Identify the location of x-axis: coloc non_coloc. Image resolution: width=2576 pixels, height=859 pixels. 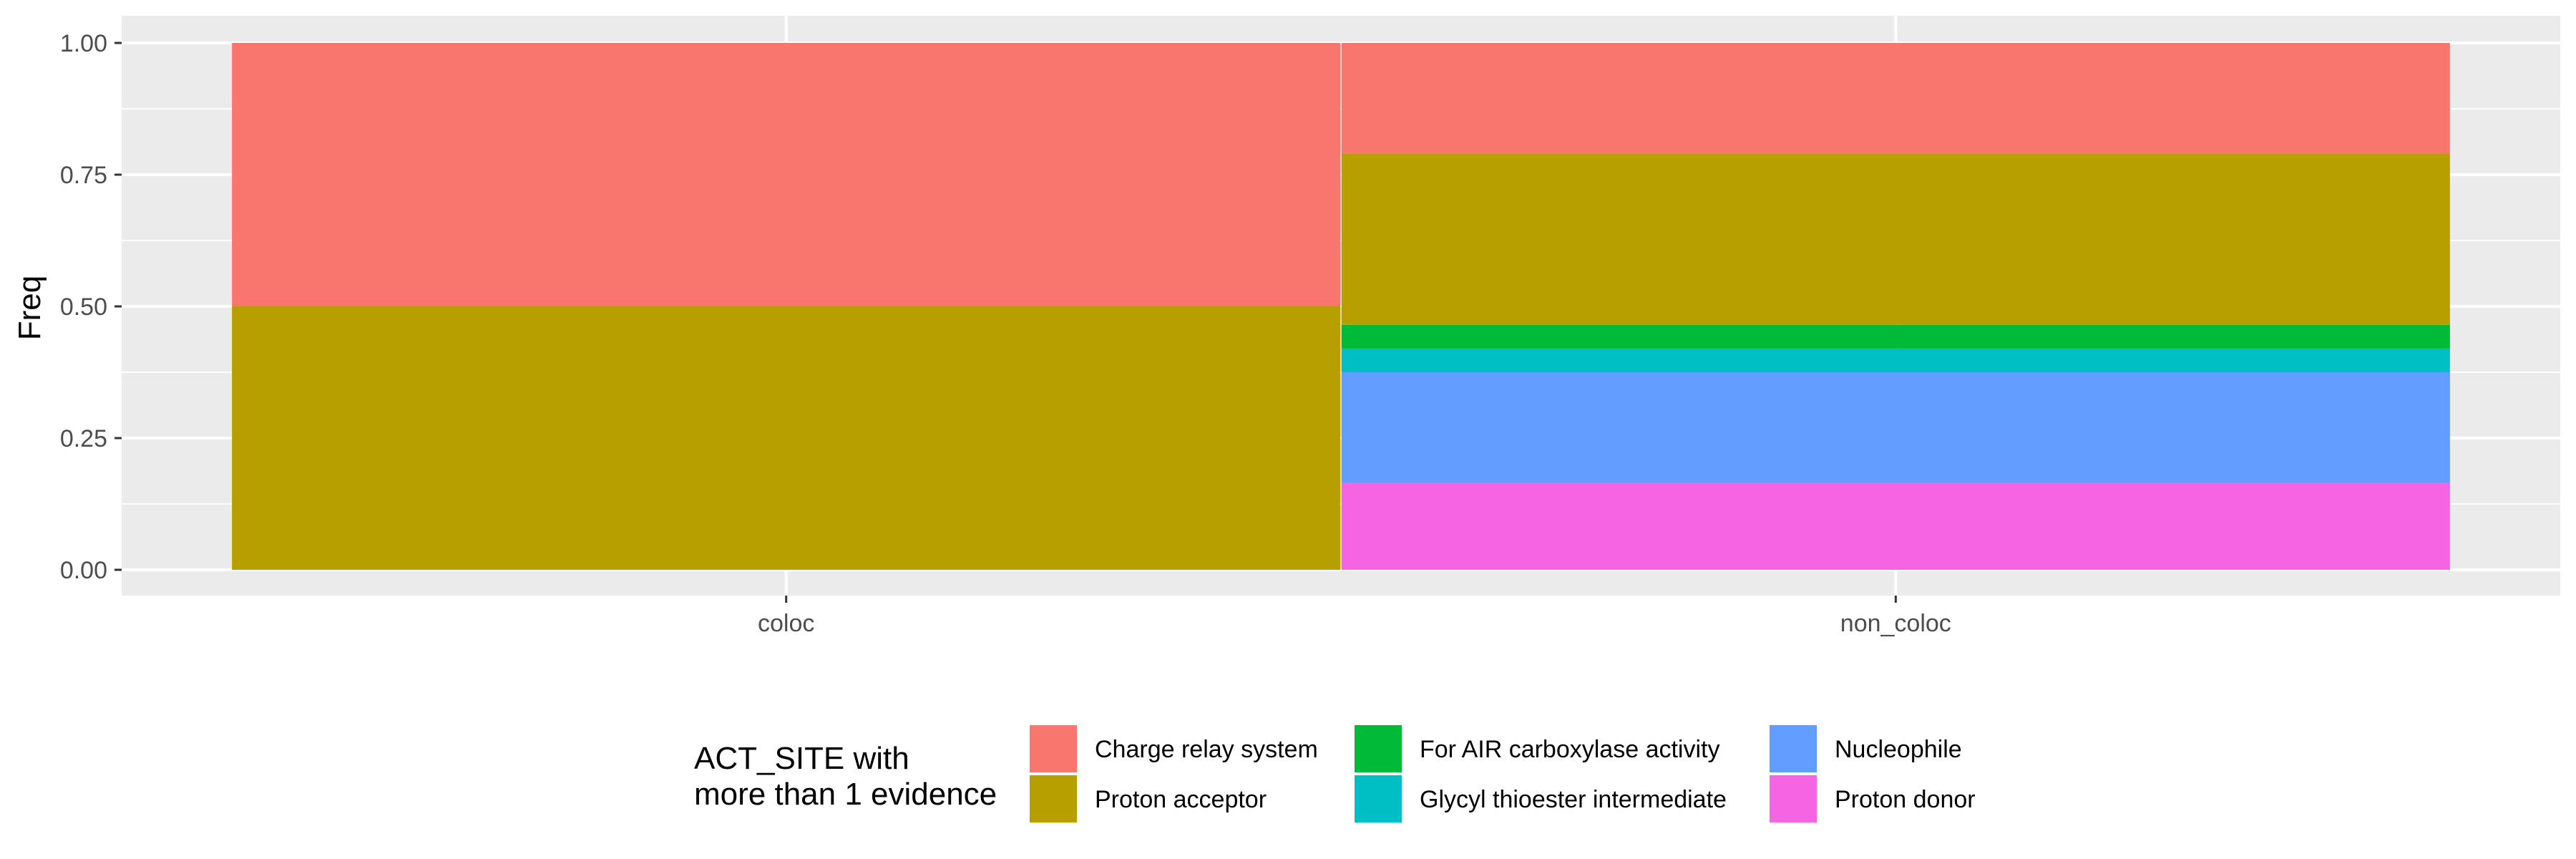
(1354, 616).